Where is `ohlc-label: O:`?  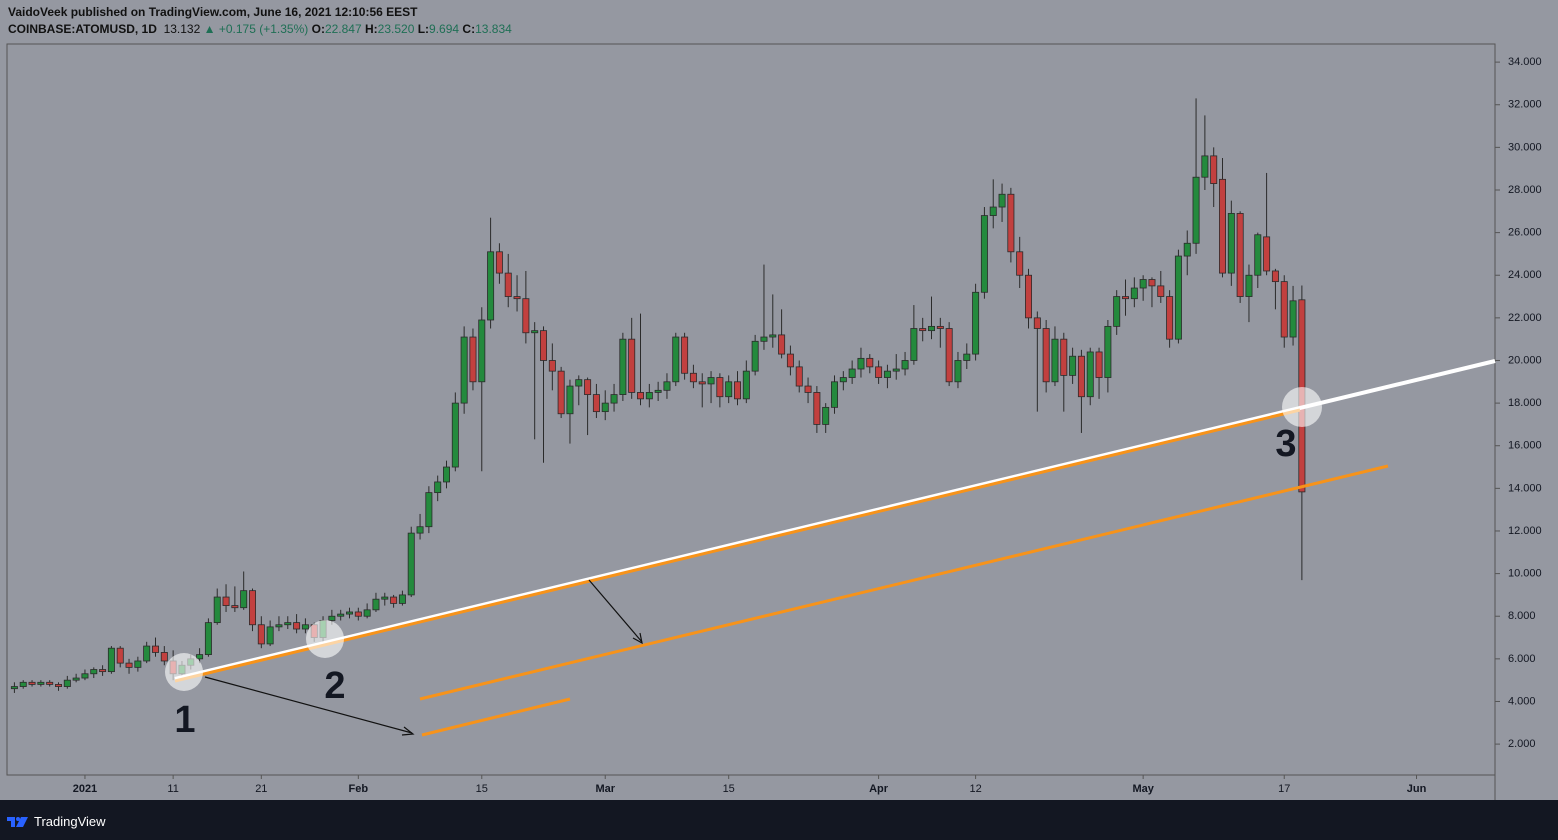
ohlc-label: O: is located at coordinates (318, 29).